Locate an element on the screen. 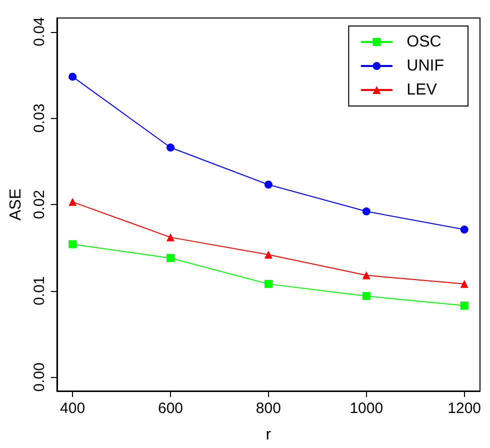 This screenshot has width=490, height=448. legend-label: OSC is located at coordinates (424, 42).